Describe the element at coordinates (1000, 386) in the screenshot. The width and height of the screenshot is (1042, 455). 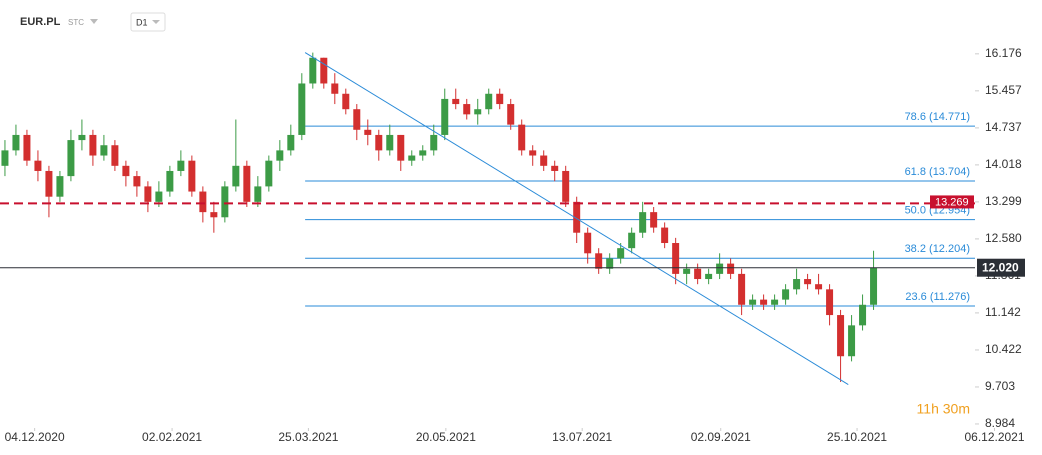
I see `y-tick-label: 9.703` at that location.